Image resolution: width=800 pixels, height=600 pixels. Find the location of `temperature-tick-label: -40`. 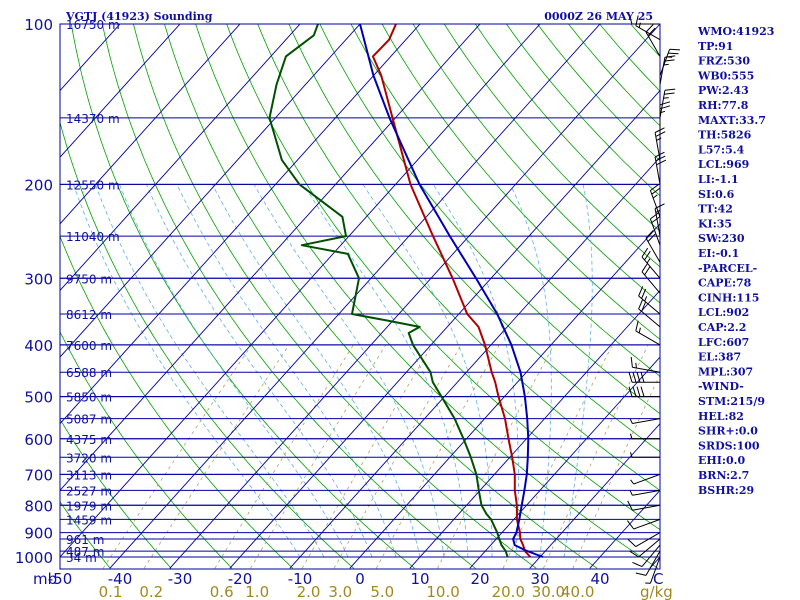

temperature-tick-label: -40 is located at coordinates (120, 579).